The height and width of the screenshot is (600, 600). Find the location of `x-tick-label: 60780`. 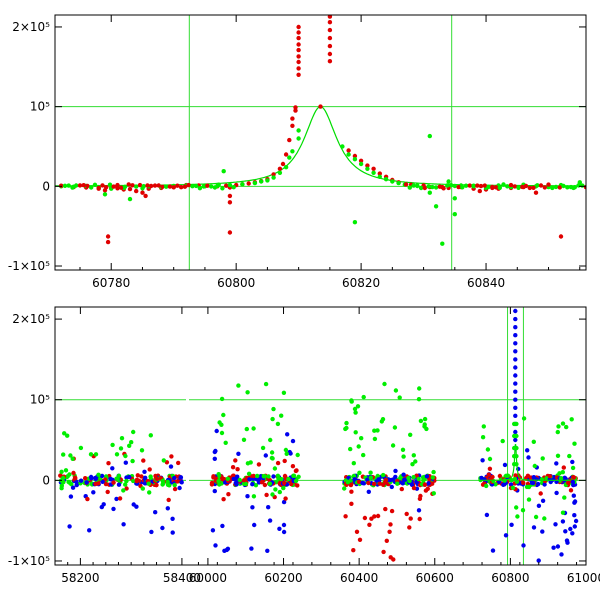

x-tick-label: 60780 is located at coordinates (111, 283).